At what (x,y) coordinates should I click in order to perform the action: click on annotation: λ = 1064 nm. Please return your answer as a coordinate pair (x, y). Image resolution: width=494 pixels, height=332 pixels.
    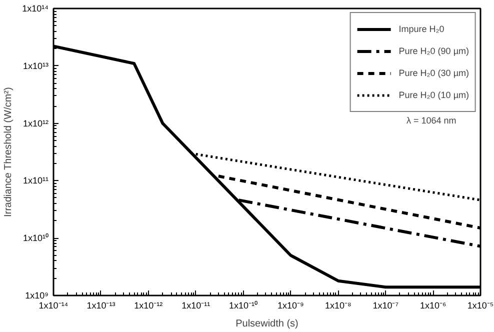
    Looking at the image, I should click on (431, 121).